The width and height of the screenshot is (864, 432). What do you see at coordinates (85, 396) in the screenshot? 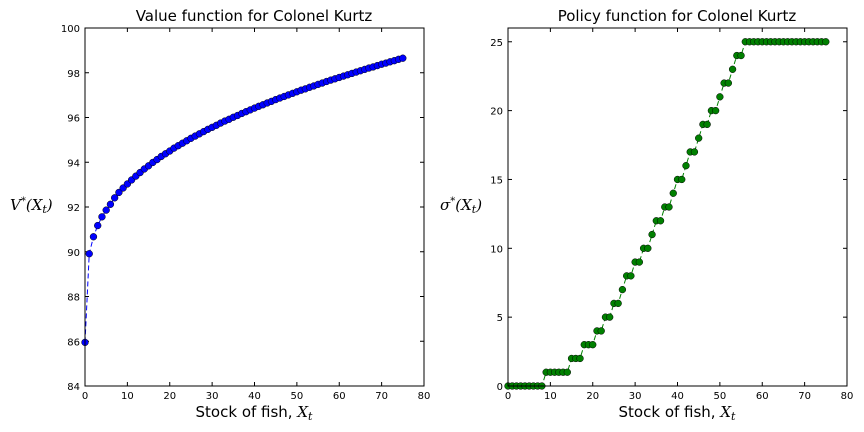
I see `value-function-xtick-label: 0` at bounding box center [85, 396].